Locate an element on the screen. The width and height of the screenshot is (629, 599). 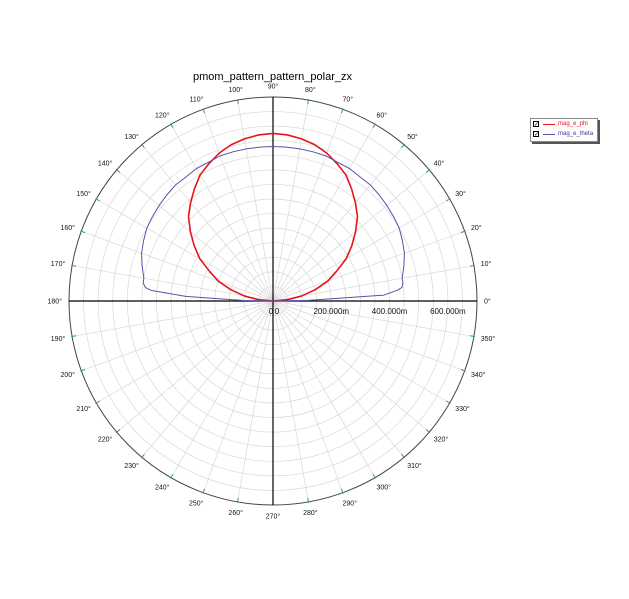
angle-tick-label: 120° is located at coordinates (162, 115).